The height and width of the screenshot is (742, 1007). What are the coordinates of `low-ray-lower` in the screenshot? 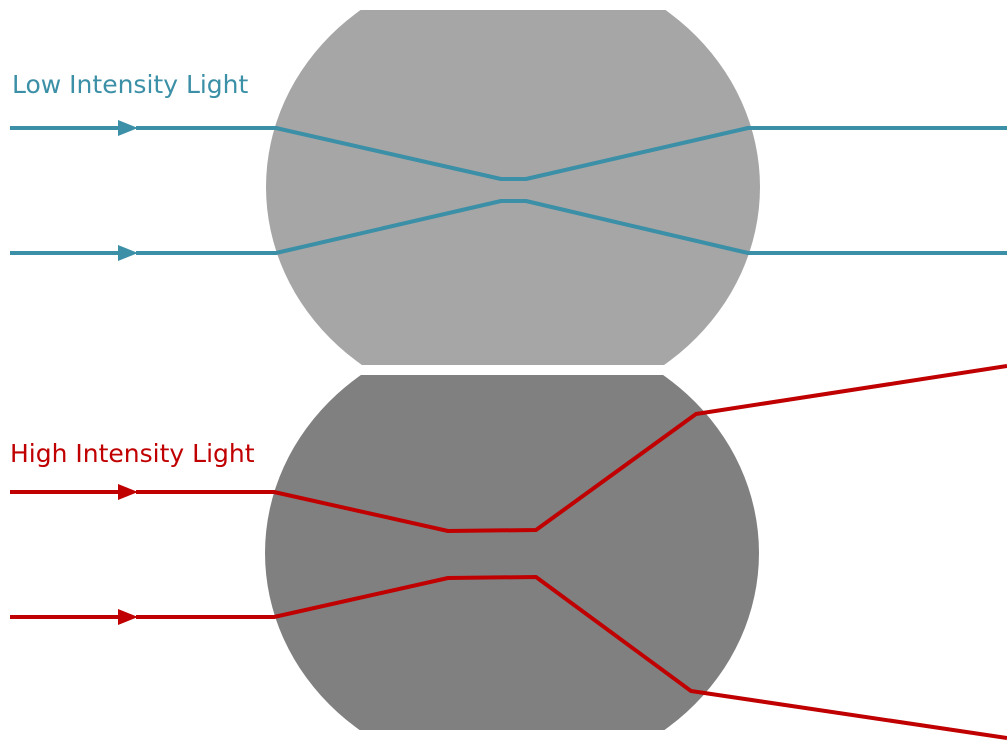 It's located at (508, 230).